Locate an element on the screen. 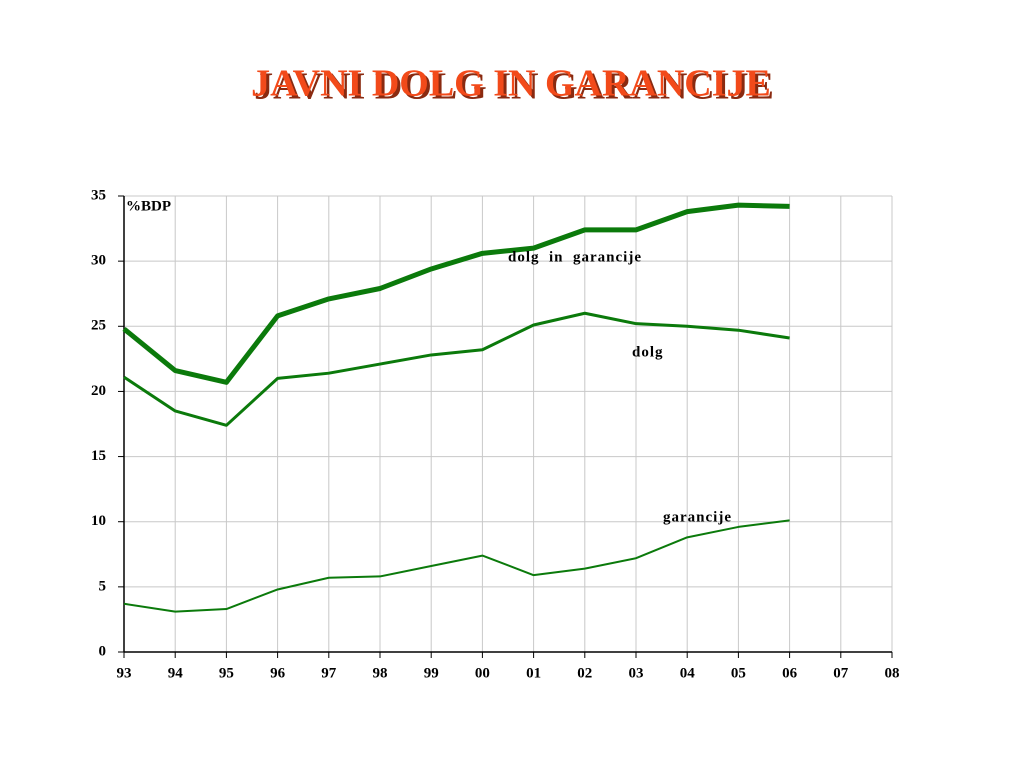 The width and height of the screenshot is (1024, 768). x-tick-label: 00 is located at coordinates (482, 673).